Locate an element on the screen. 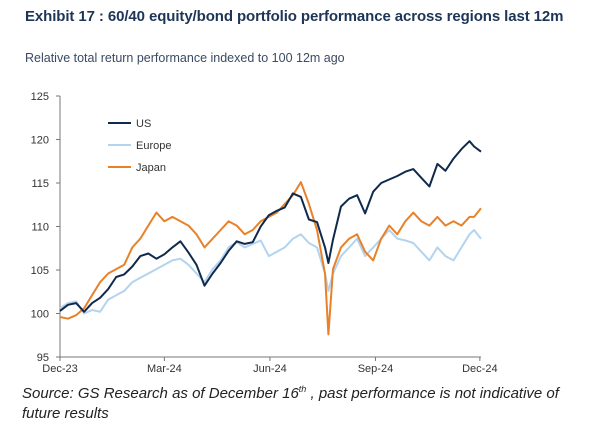  x-tick-label: Jun-24 is located at coordinates (270, 369).